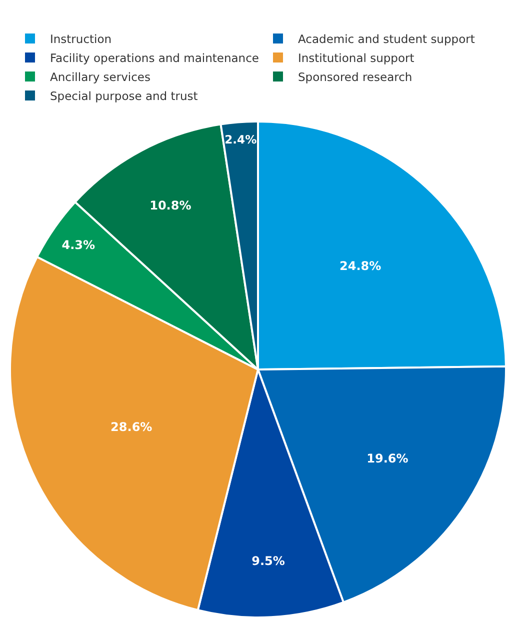 The height and width of the screenshot is (639, 516). Describe the element at coordinates (241, 139) in the screenshot. I see `data-label: 2.4%` at that location.